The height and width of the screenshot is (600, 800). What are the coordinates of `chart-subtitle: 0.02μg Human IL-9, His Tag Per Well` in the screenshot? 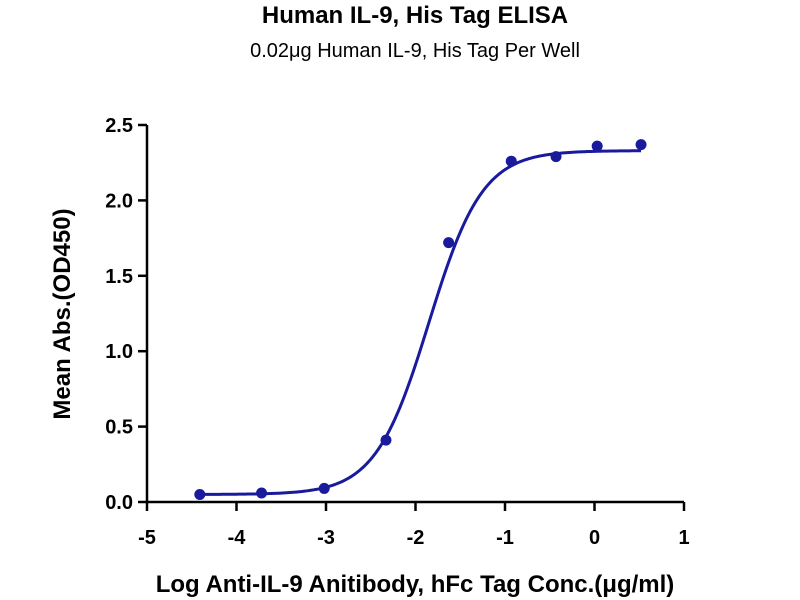 It's located at (415, 51).